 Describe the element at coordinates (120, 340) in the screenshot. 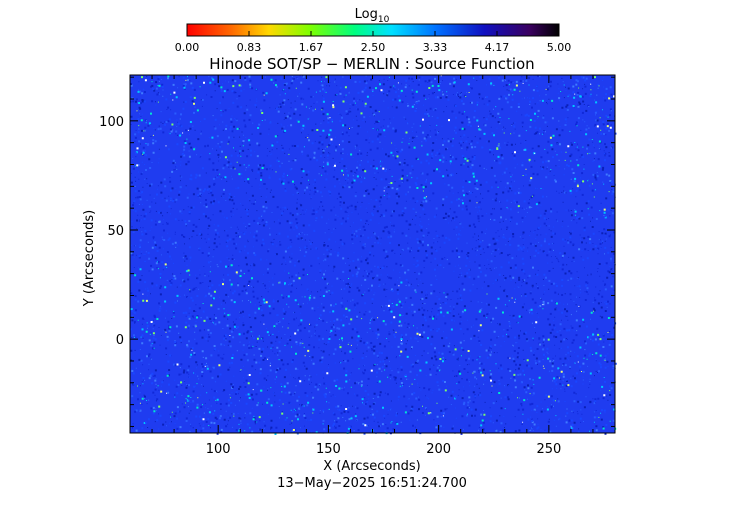

I see `y-tick-label: 0` at that location.